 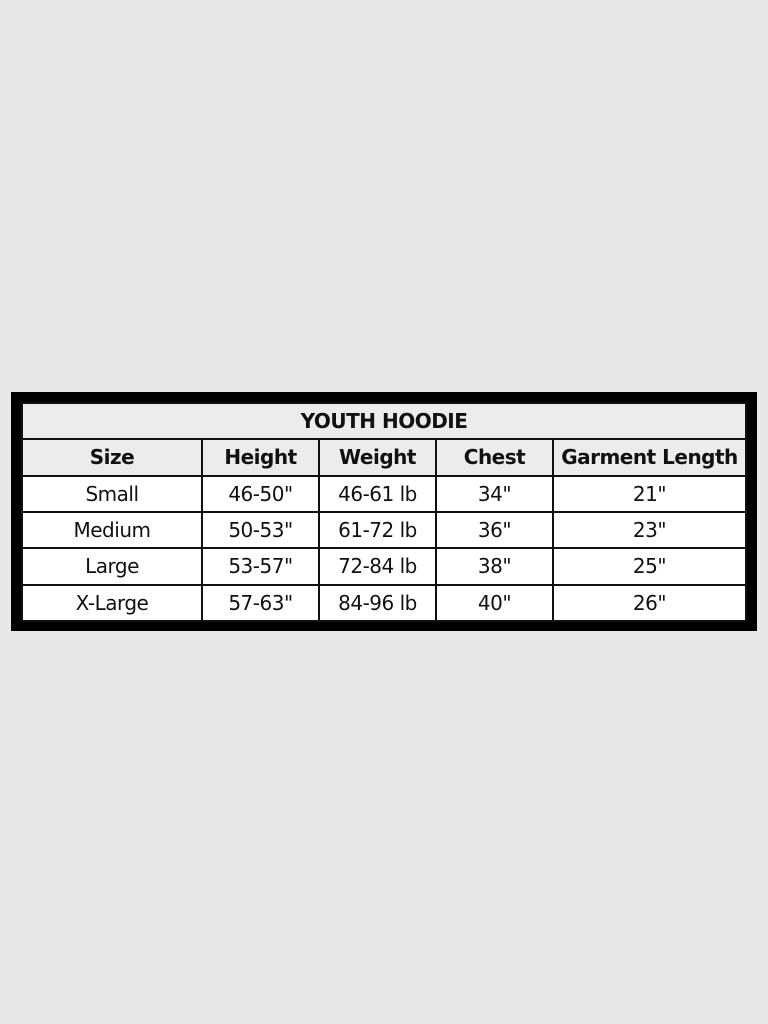 What do you see at coordinates (494, 566) in the screenshot?
I see `table-cell: 38"` at bounding box center [494, 566].